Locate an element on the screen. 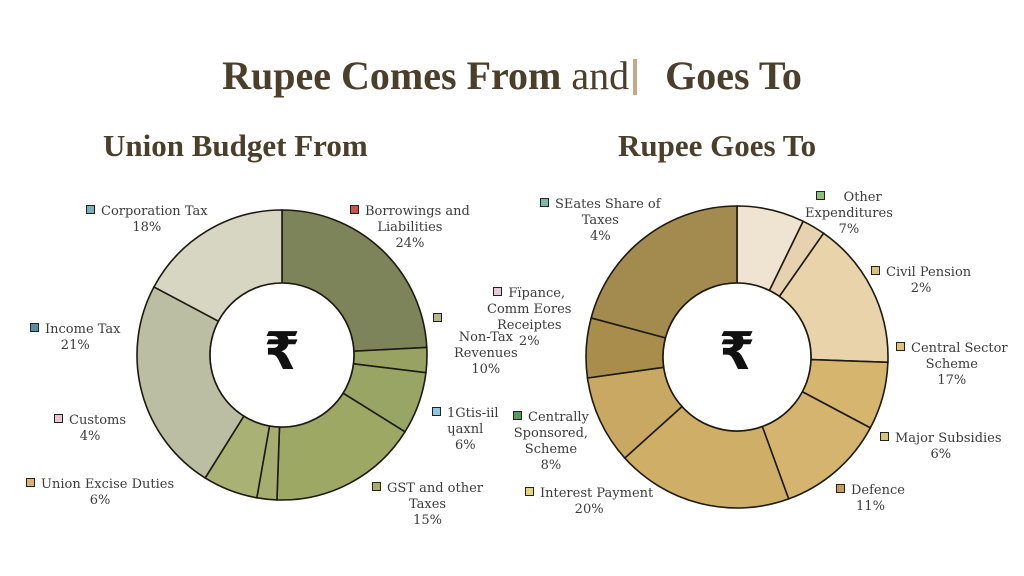 The height and width of the screenshot is (576, 1024). legend-label: Income Tax 21% is located at coordinates (75, 338).